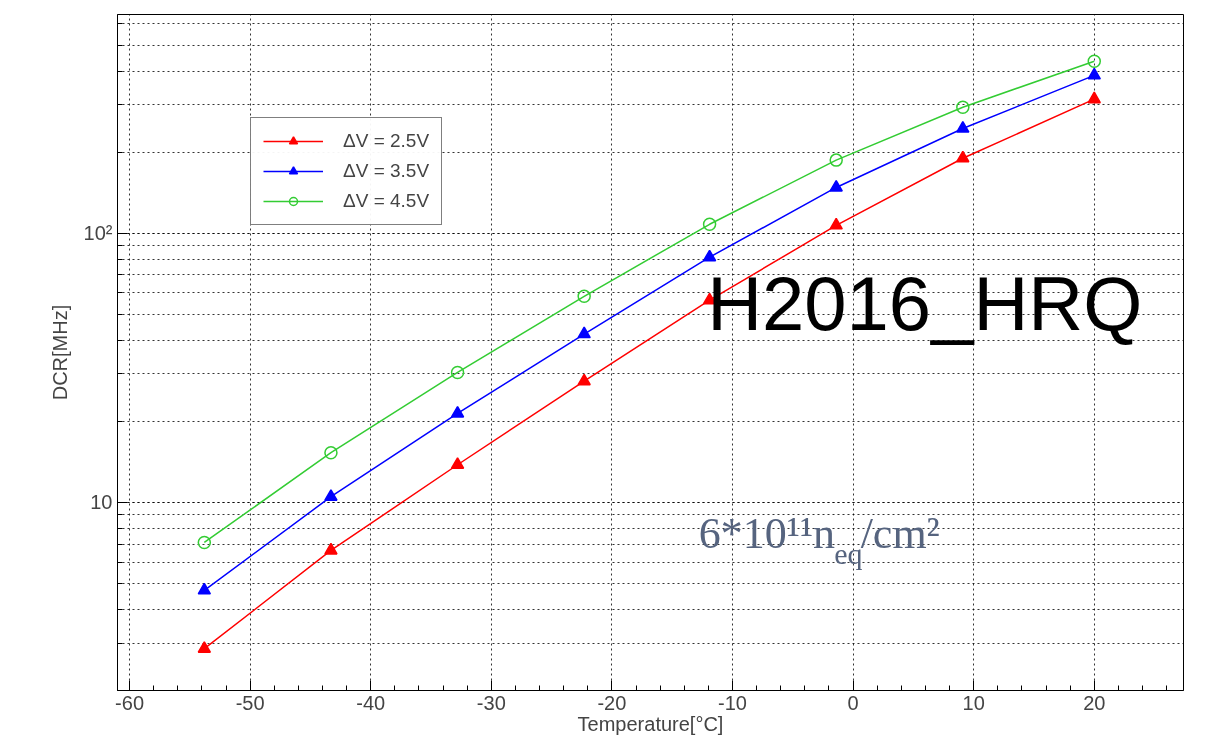 This screenshot has width=1209, height=756. What do you see at coordinates (386, 171) in the screenshot?
I see `legend-label: ΔV = 3.5V` at bounding box center [386, 171].